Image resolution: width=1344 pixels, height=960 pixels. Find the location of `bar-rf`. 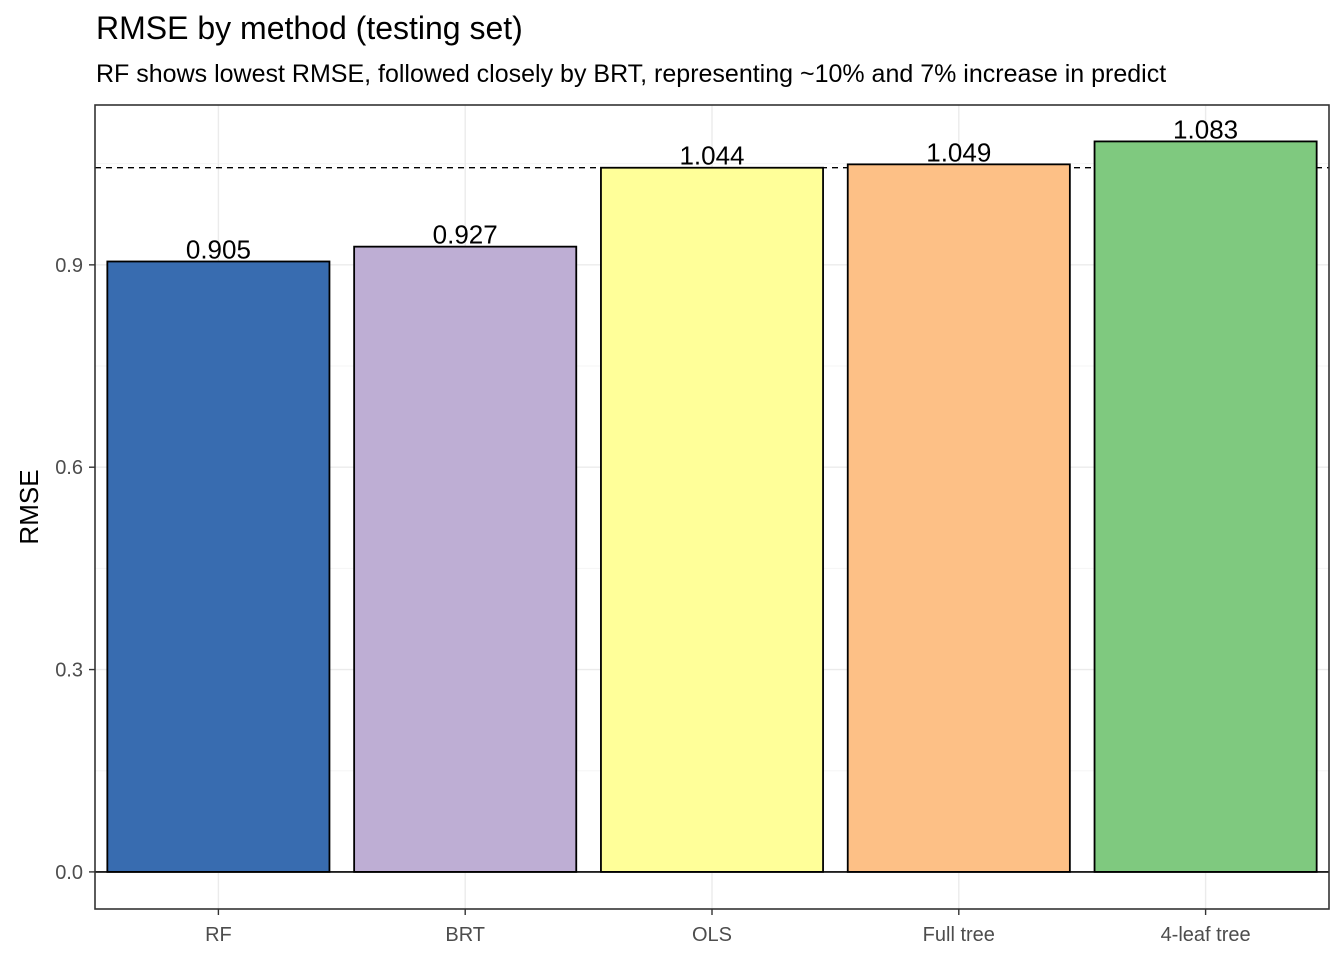

bar-rf is located at coordinates (218, 566).